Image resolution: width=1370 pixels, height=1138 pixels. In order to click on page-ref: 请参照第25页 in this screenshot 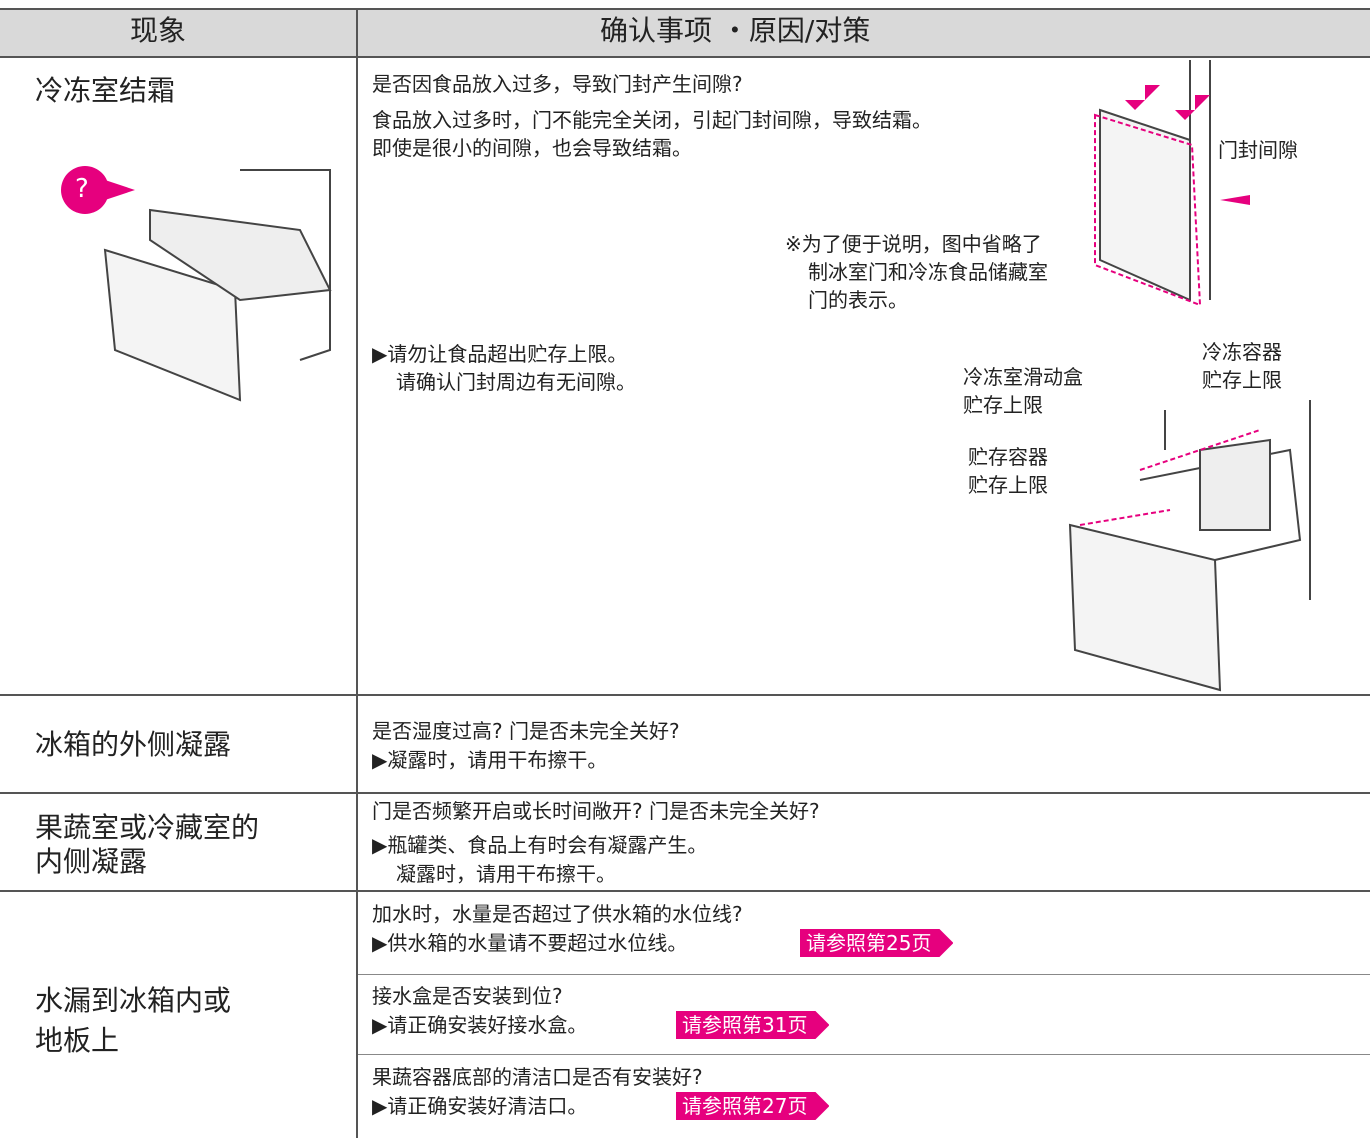, I will do `click(876, 943)`.